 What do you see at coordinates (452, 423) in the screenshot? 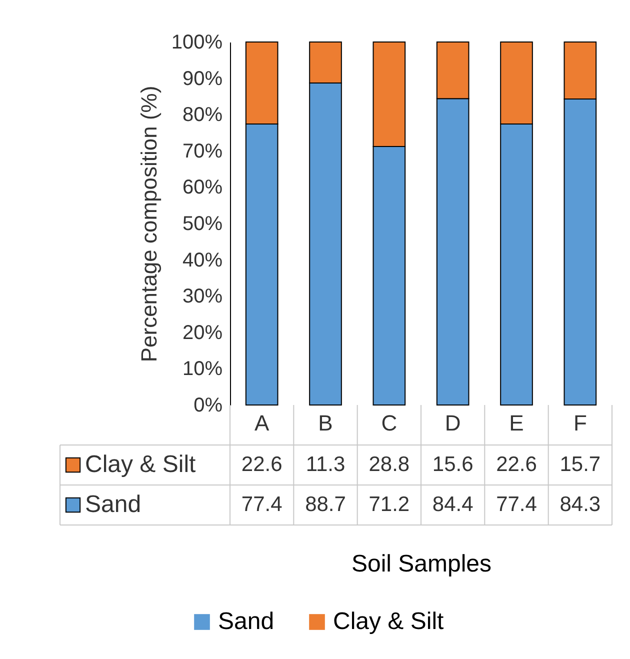
I see `x-tick-label: D` at bounding box center [452, 423].